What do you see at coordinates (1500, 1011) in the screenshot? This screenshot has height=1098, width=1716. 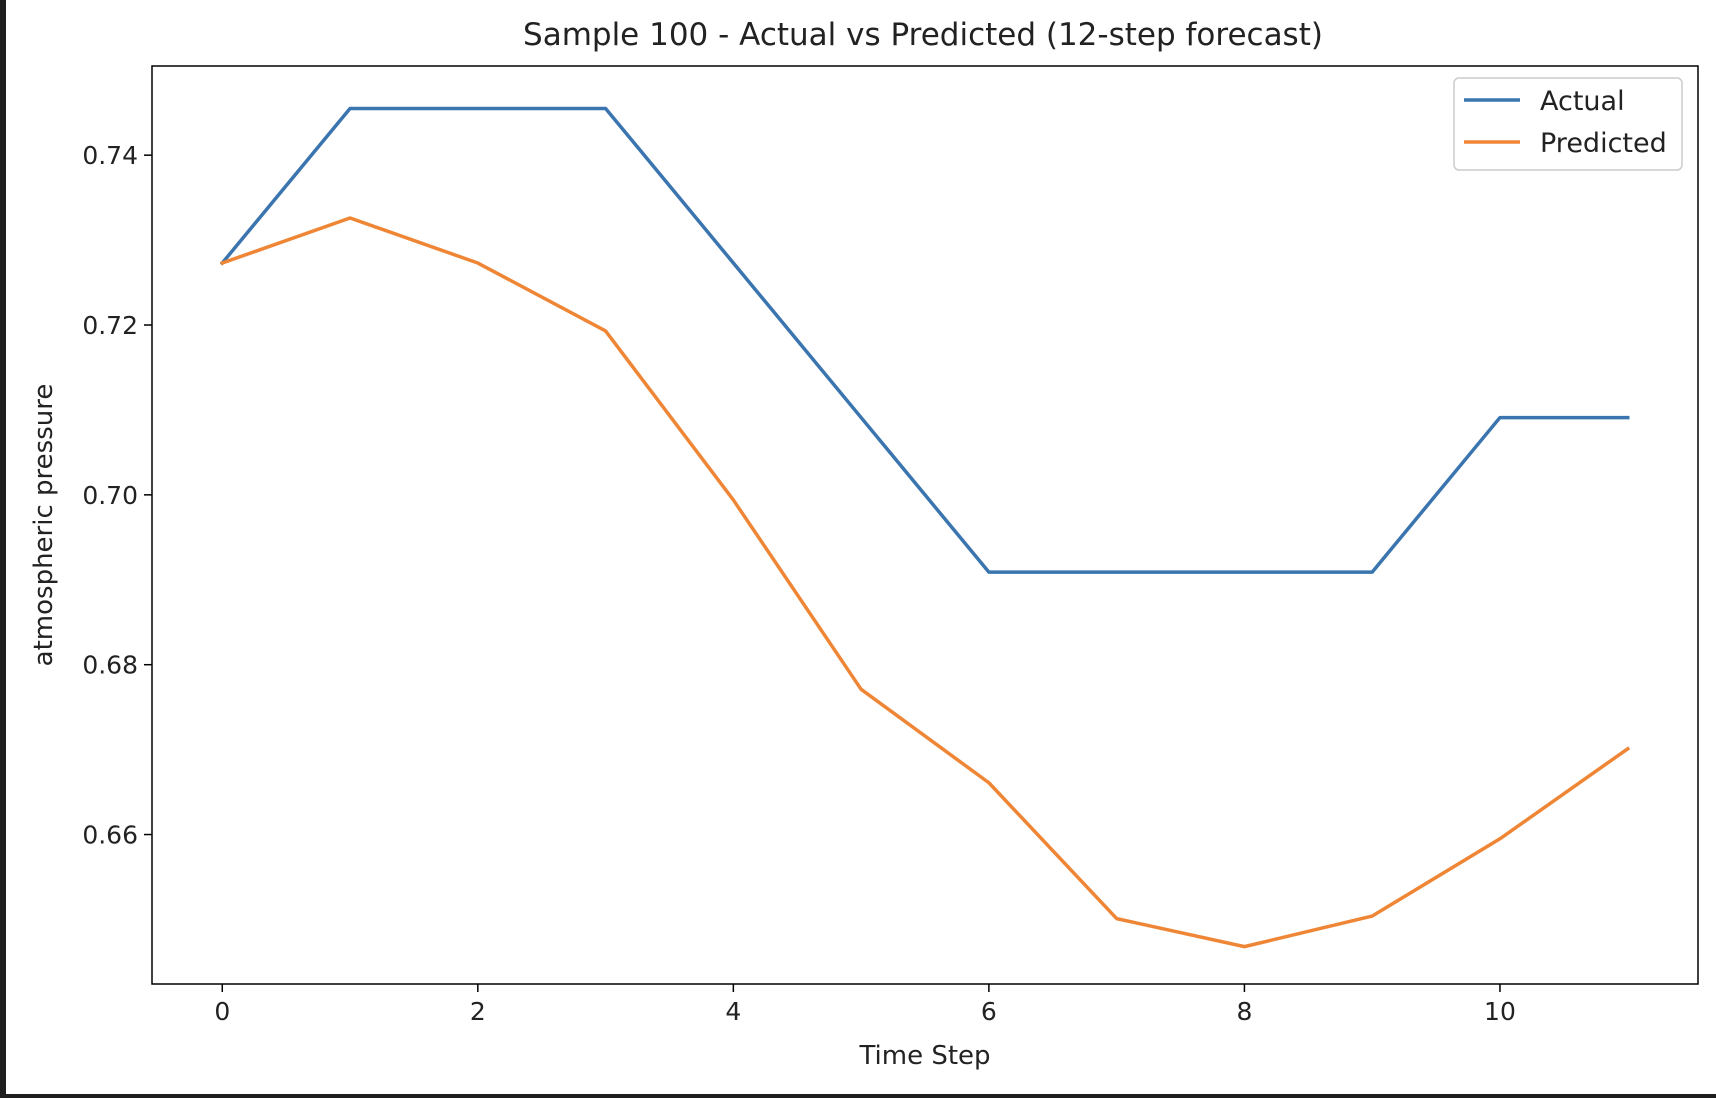 I see `x-tick-label: 10` at bounding box center [1500, 1011].